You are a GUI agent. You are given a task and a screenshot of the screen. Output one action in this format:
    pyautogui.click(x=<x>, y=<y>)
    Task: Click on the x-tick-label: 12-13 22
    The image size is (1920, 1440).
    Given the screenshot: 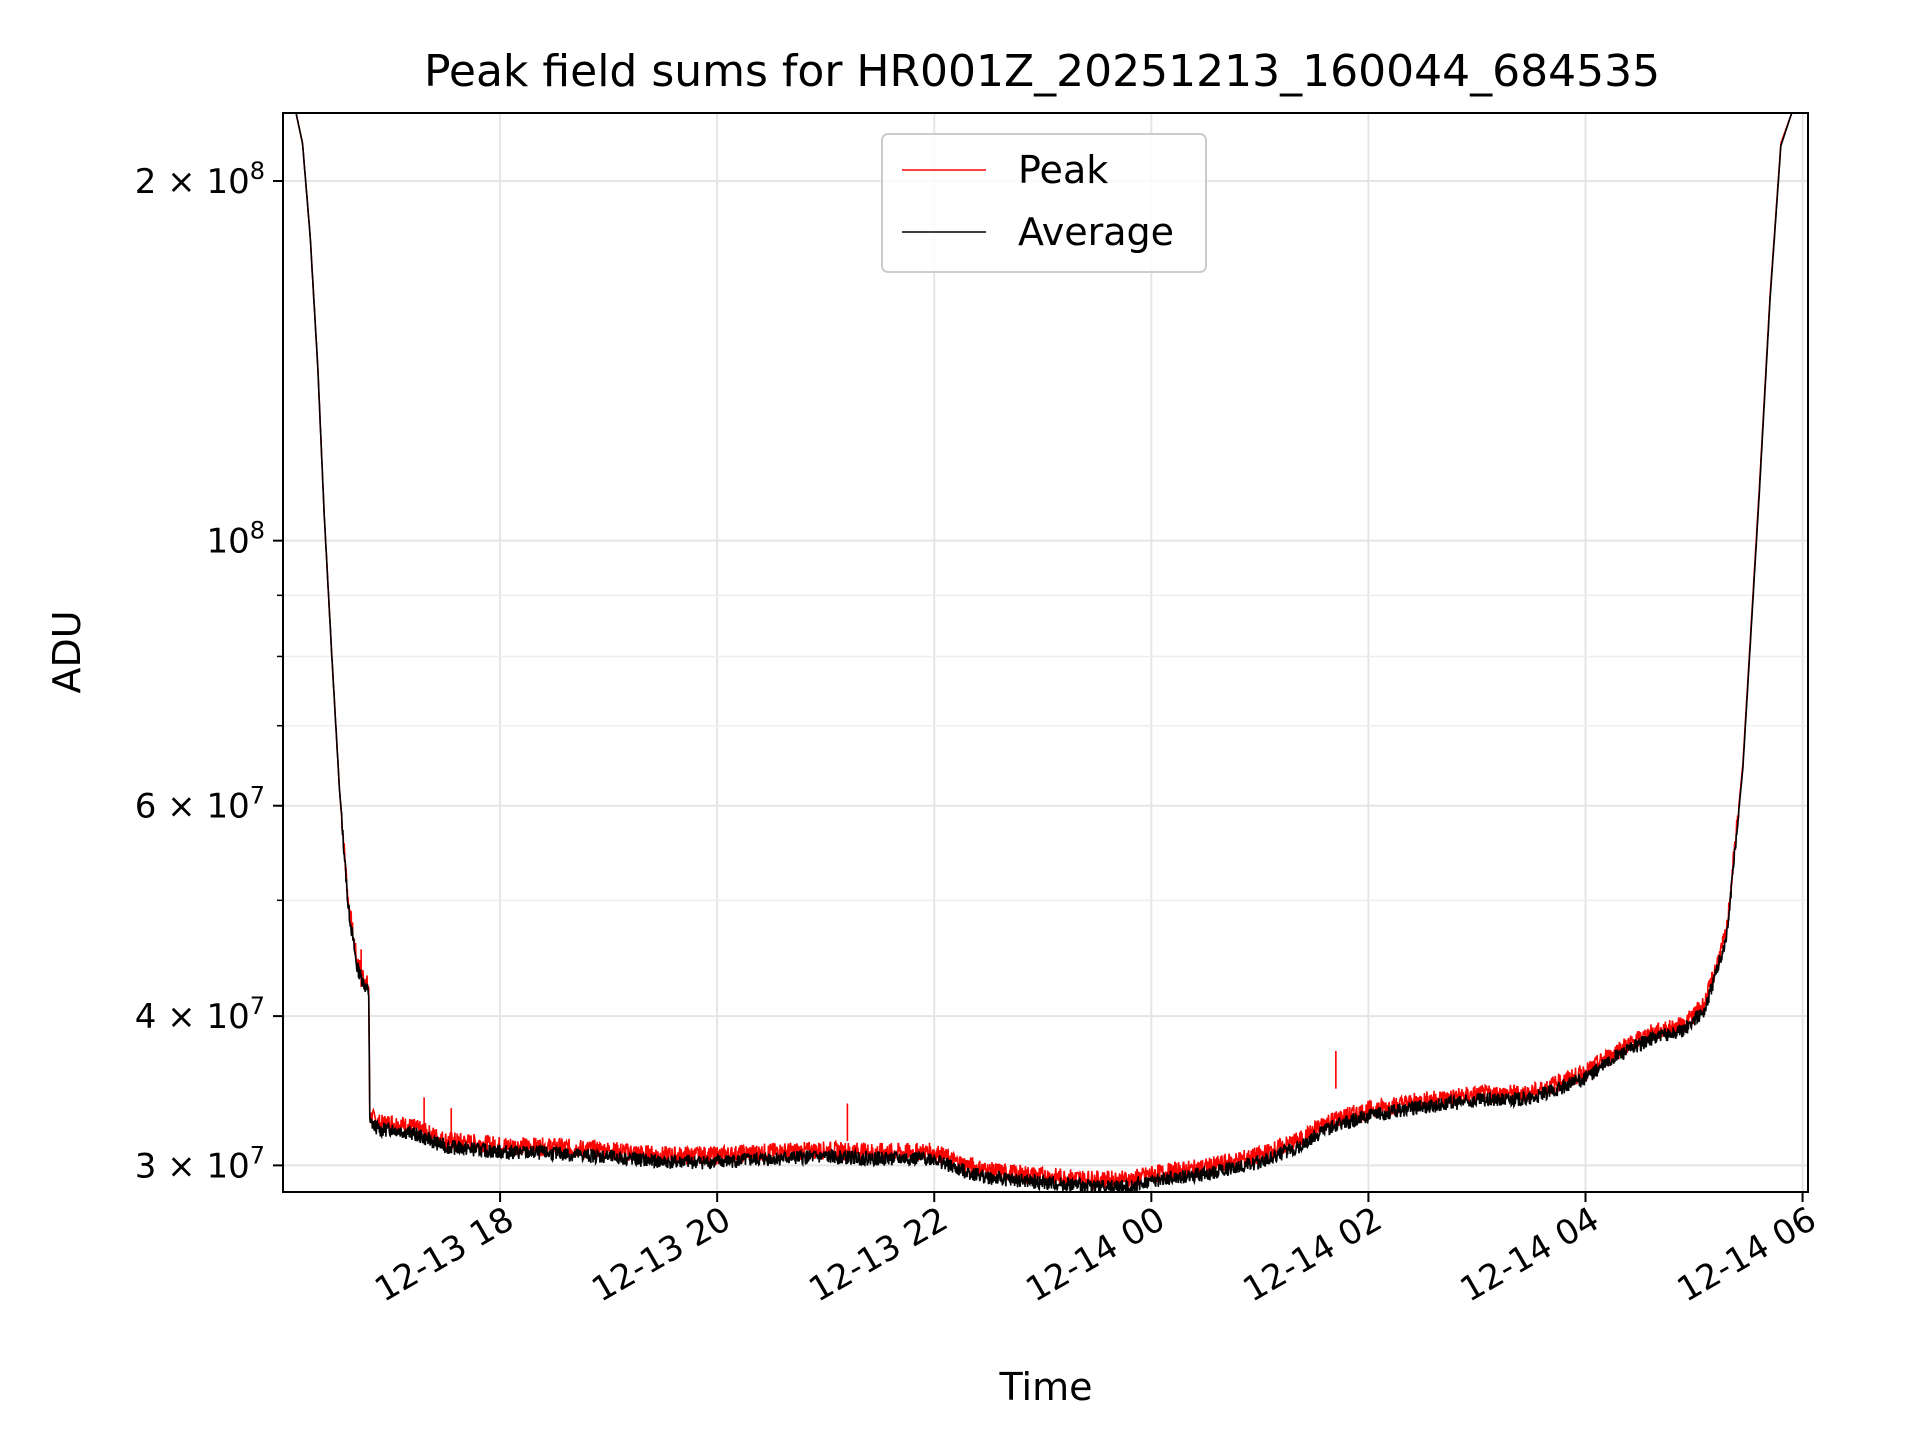 What is the action you would take?
    pyautogui.click(x=878, y=1254)
    